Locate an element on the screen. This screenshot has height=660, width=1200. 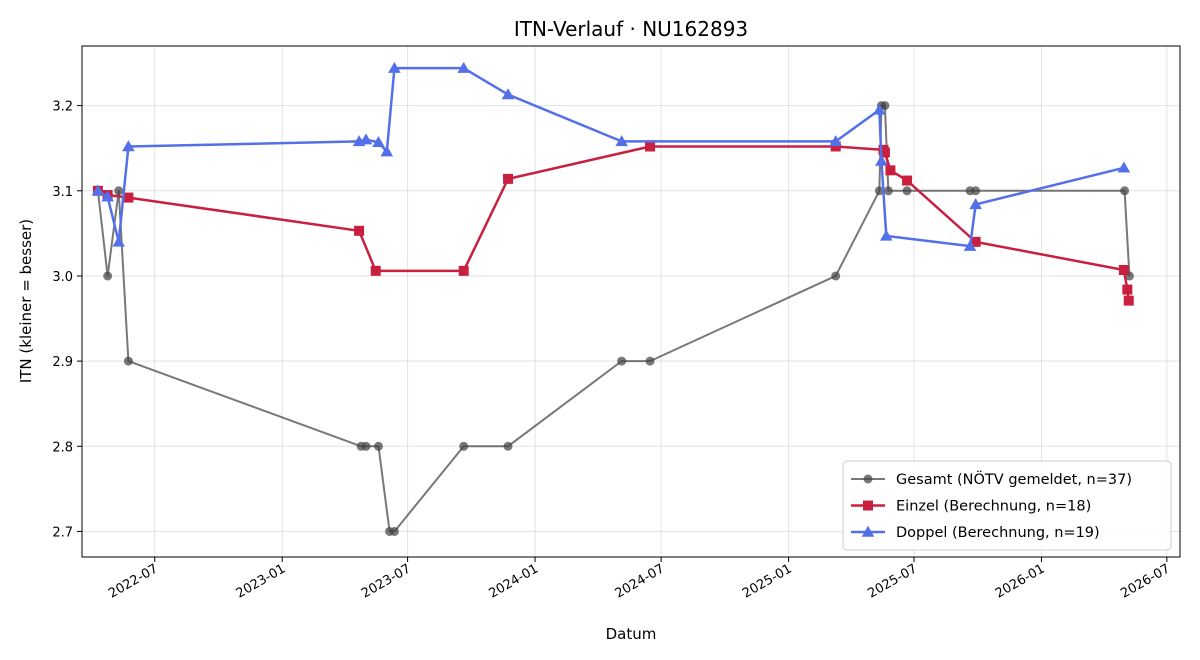
y-tick-label: 3.0 is located at coordinates (62, 277).